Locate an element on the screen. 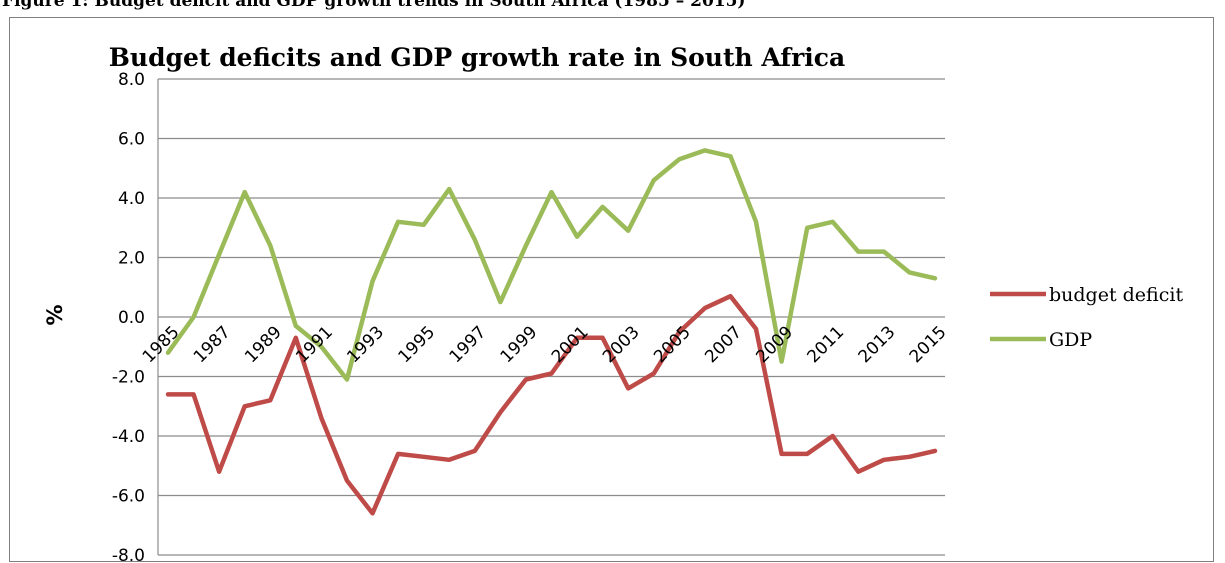 The image size is (1225, 563). x-tick-label: 2007 is located at coordinates (723, 344).